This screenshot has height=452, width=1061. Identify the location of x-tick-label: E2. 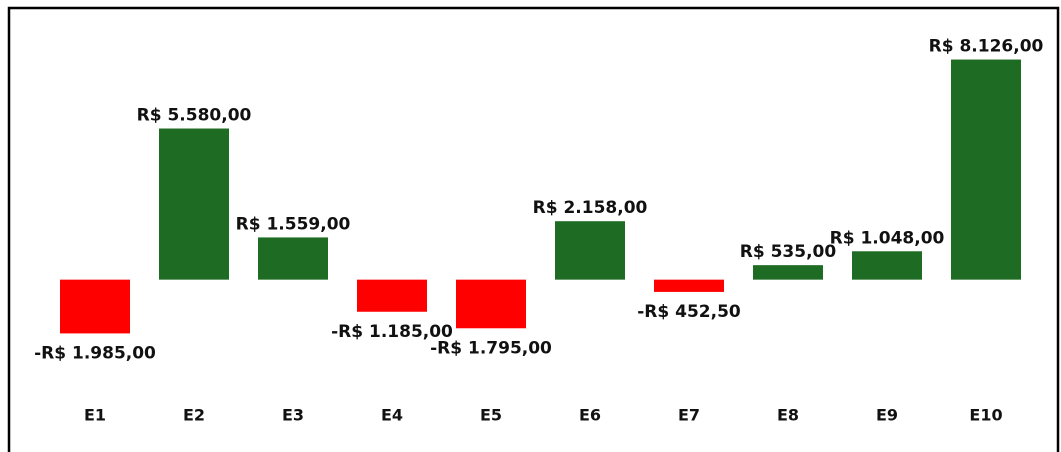
(194, 415).